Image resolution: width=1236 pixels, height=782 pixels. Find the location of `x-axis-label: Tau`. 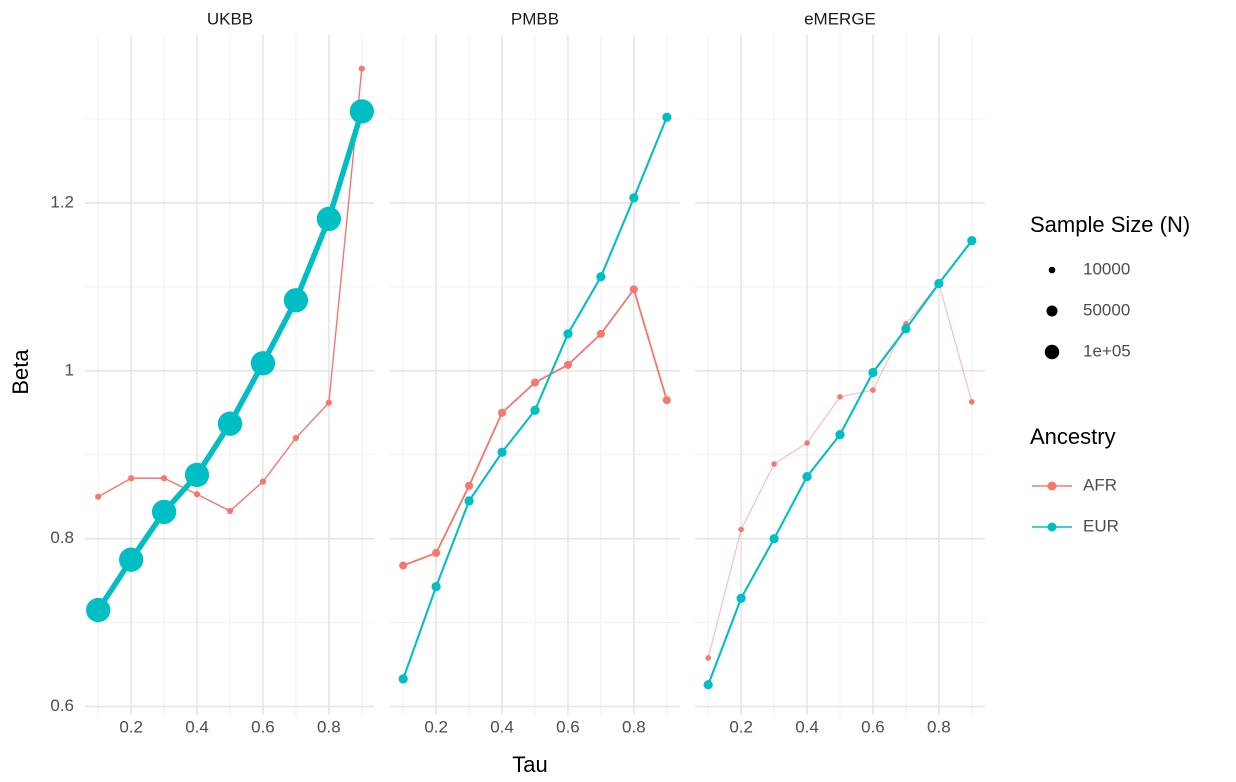

x-axis-label: Tau is located at coordinates (529, 764).